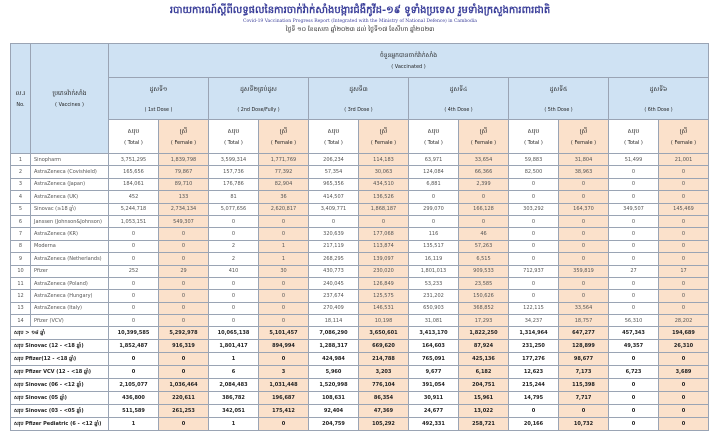 The height and width of the screenshot is (431, 720). What do you see at coordinates (383, 197) in the screenshot?
I see `female-cell: 136,526` at bounding box center [383, 197].